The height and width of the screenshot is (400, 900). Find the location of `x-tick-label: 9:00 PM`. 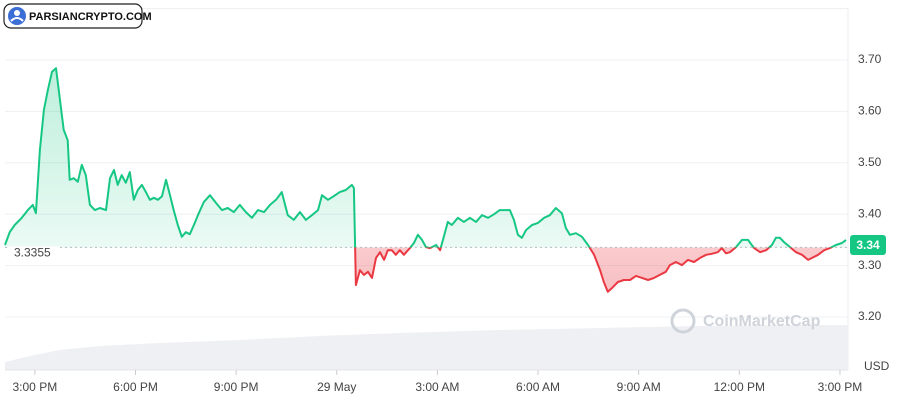

x-tick-label: 9:00 PM is located at coordinates (236, 387).